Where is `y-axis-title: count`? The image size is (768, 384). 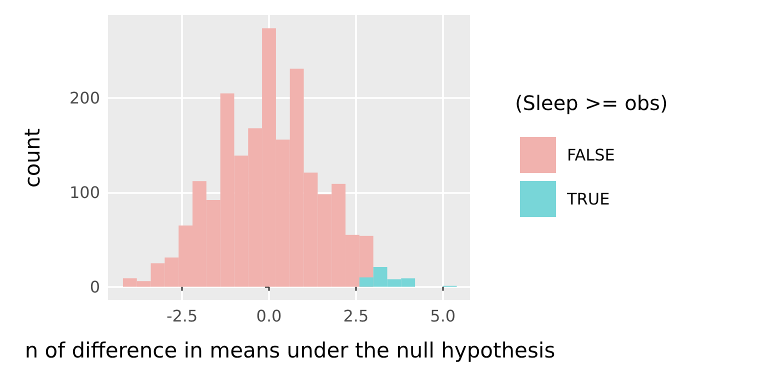 y-axis-title: count is located at coordinates (32, 158).